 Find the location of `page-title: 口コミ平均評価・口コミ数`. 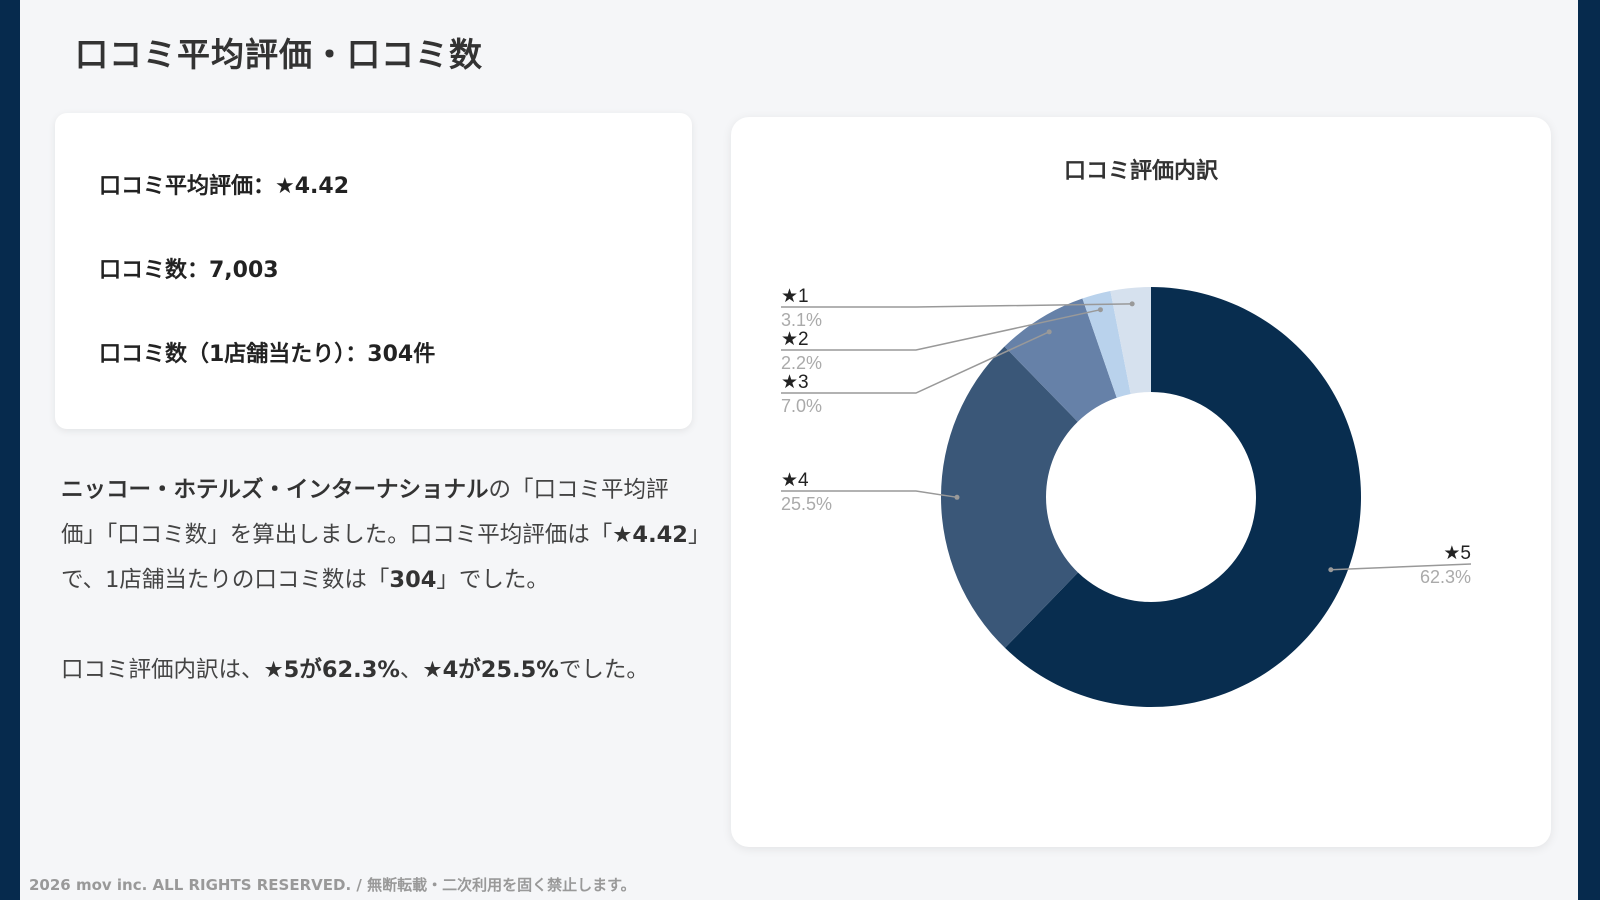

page-title: 口コミ平均評価・口コミ数 is located at coordinates (279, 54).